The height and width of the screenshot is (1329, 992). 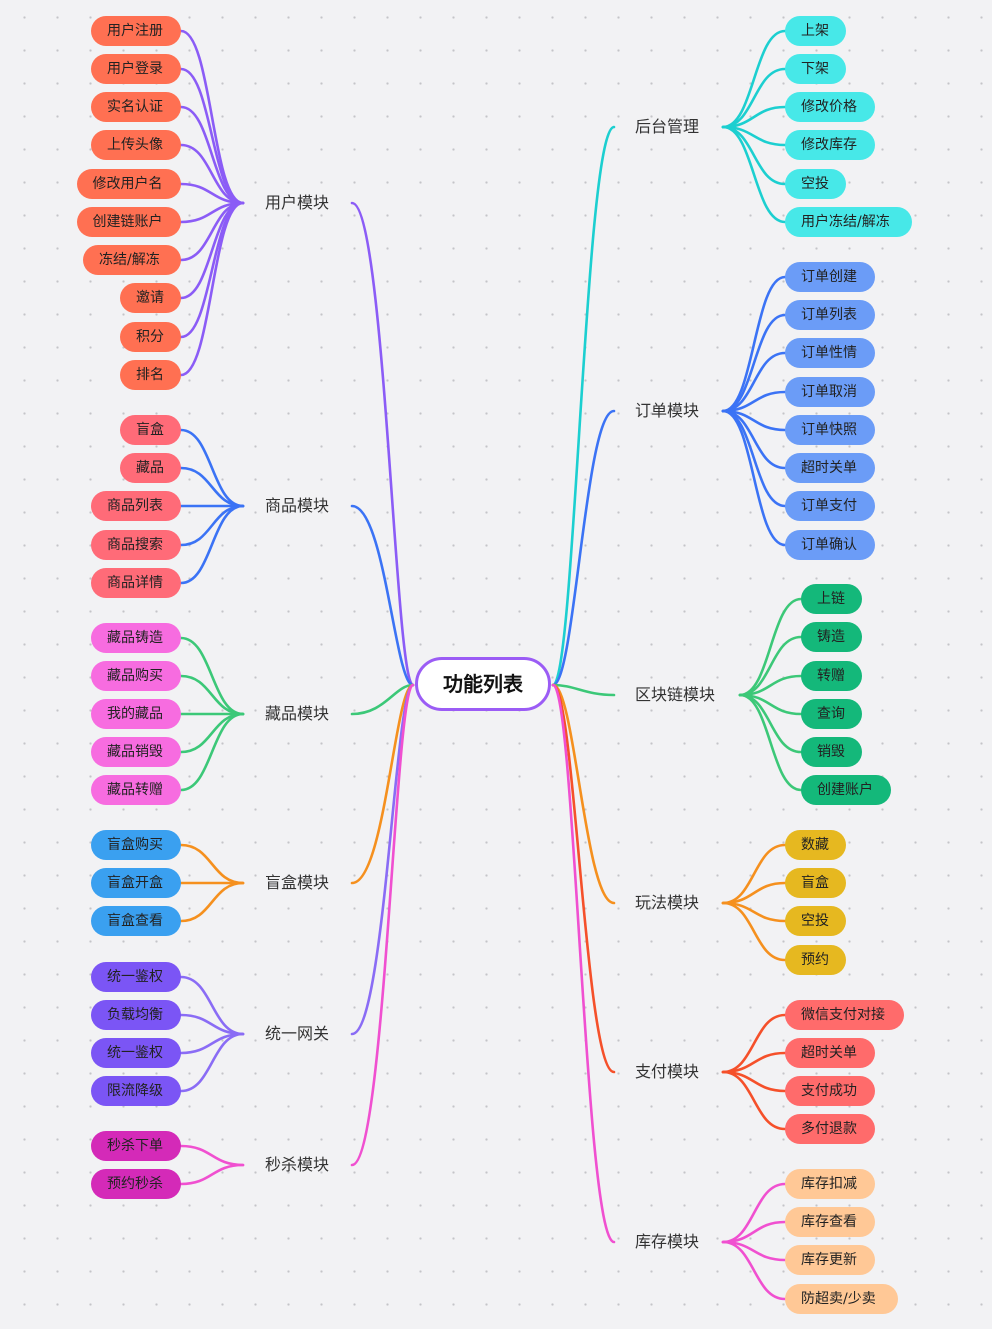 I want to click on module-label: 秒杀模块, so click(x=297, y=1164).